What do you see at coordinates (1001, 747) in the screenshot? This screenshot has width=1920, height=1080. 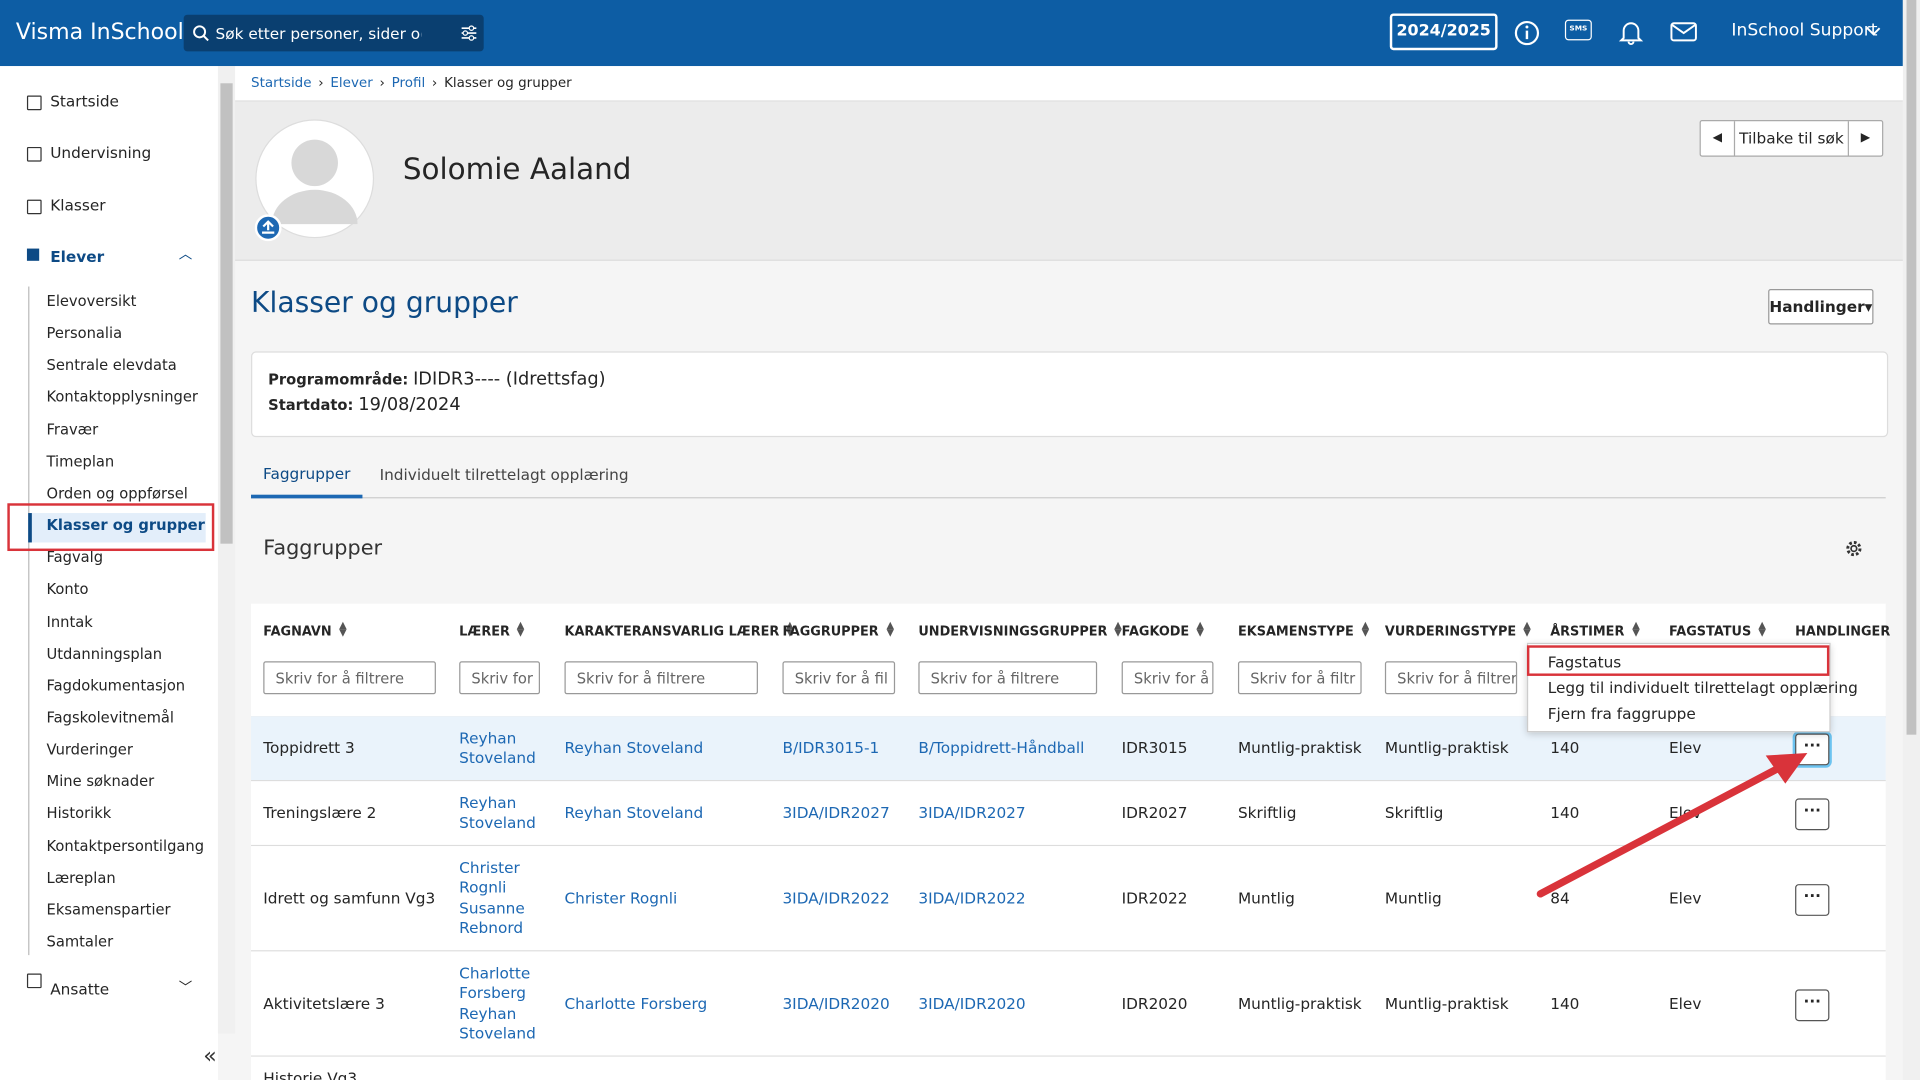 I see `cell-undervisning: B/Toppidrett-Håndball` at bounding box center [1001, 747].